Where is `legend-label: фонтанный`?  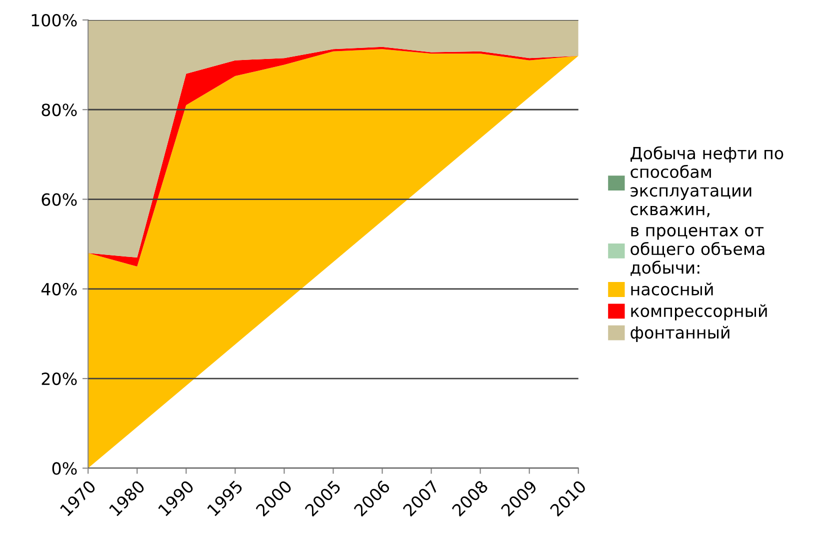 legend-label: фонтанный is located at coordinates (680, 334).